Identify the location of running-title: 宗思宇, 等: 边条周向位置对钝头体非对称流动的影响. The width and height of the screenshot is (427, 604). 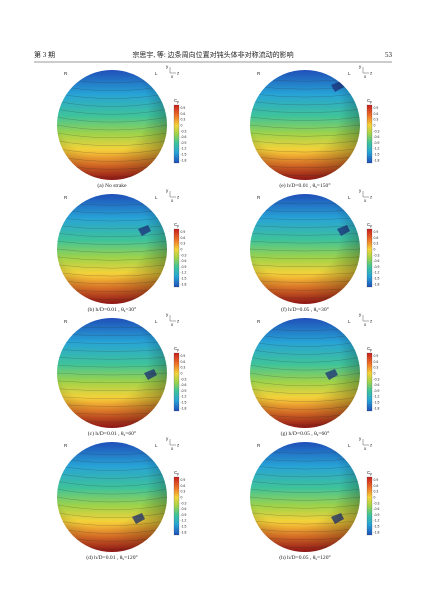
(212, 54).